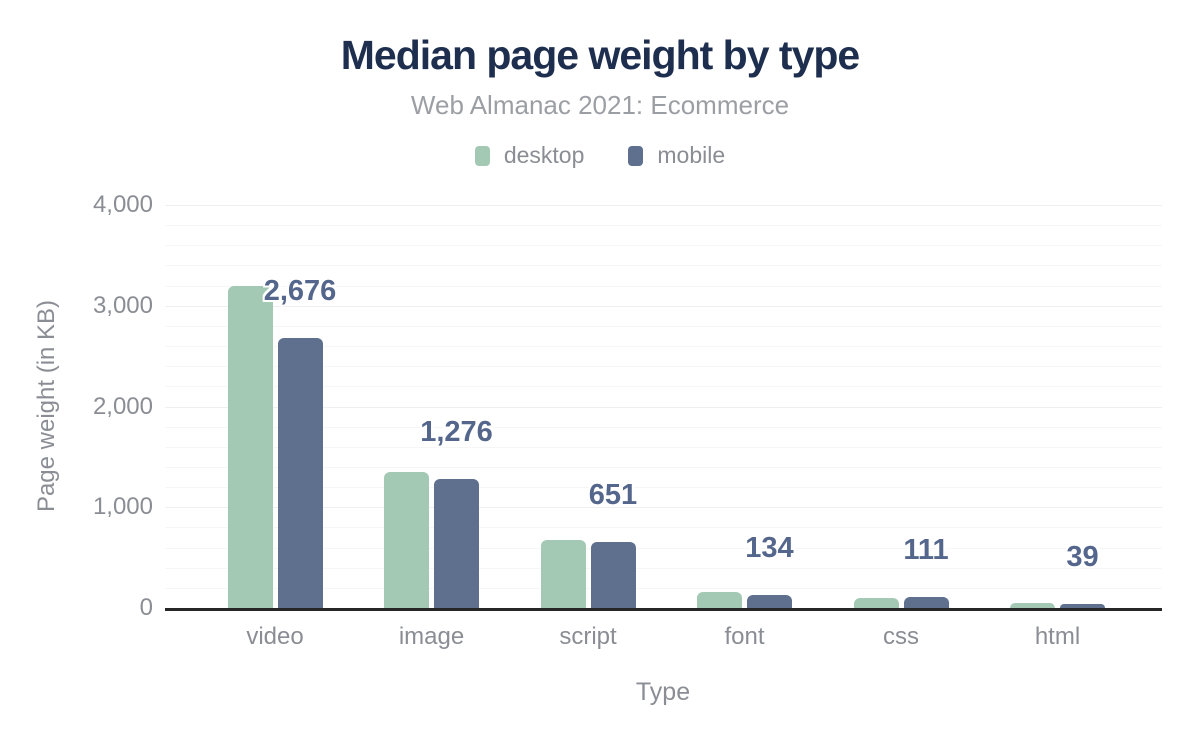 This screenshot has height=742, width=1200. What do you see at coordinates (926, 549) in the screenshot?
I see `value-label-css: 111` at bounding box center [926, 549].